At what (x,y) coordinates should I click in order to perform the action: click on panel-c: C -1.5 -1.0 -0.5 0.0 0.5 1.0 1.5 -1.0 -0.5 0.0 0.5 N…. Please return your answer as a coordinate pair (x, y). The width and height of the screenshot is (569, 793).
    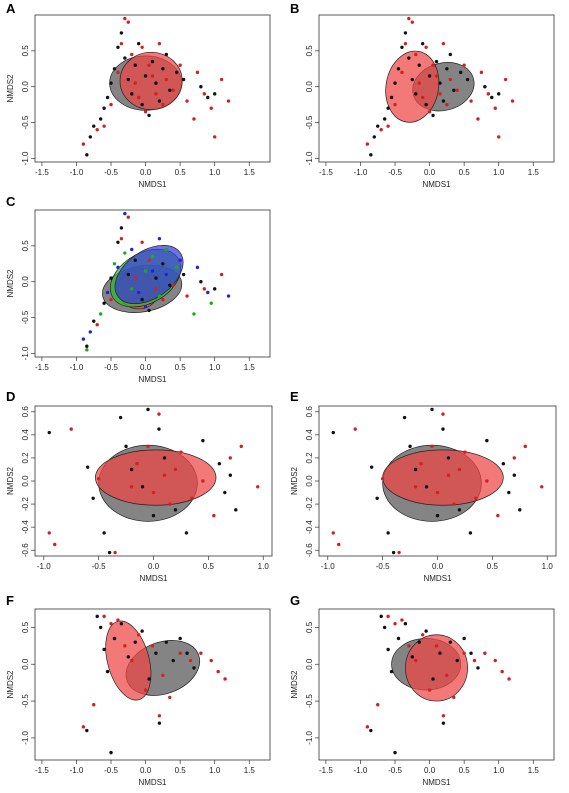
    Looking at the image, I should click on (138, 289).